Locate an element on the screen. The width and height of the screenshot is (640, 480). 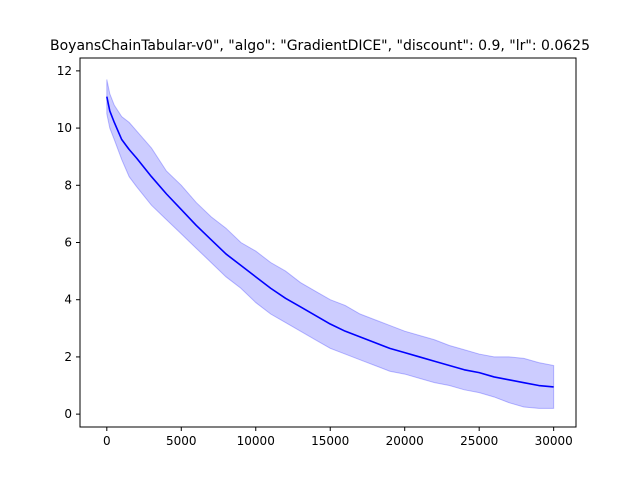
x-tick-label: 5000 is located at coordinates (181, 441).